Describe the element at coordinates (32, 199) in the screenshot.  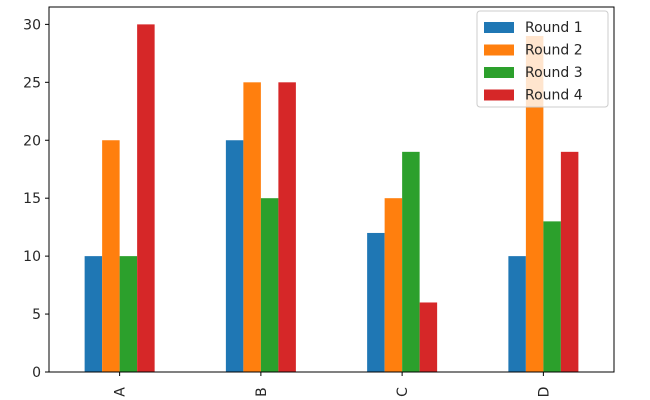
I see `y-tick-label: 15` at that location.